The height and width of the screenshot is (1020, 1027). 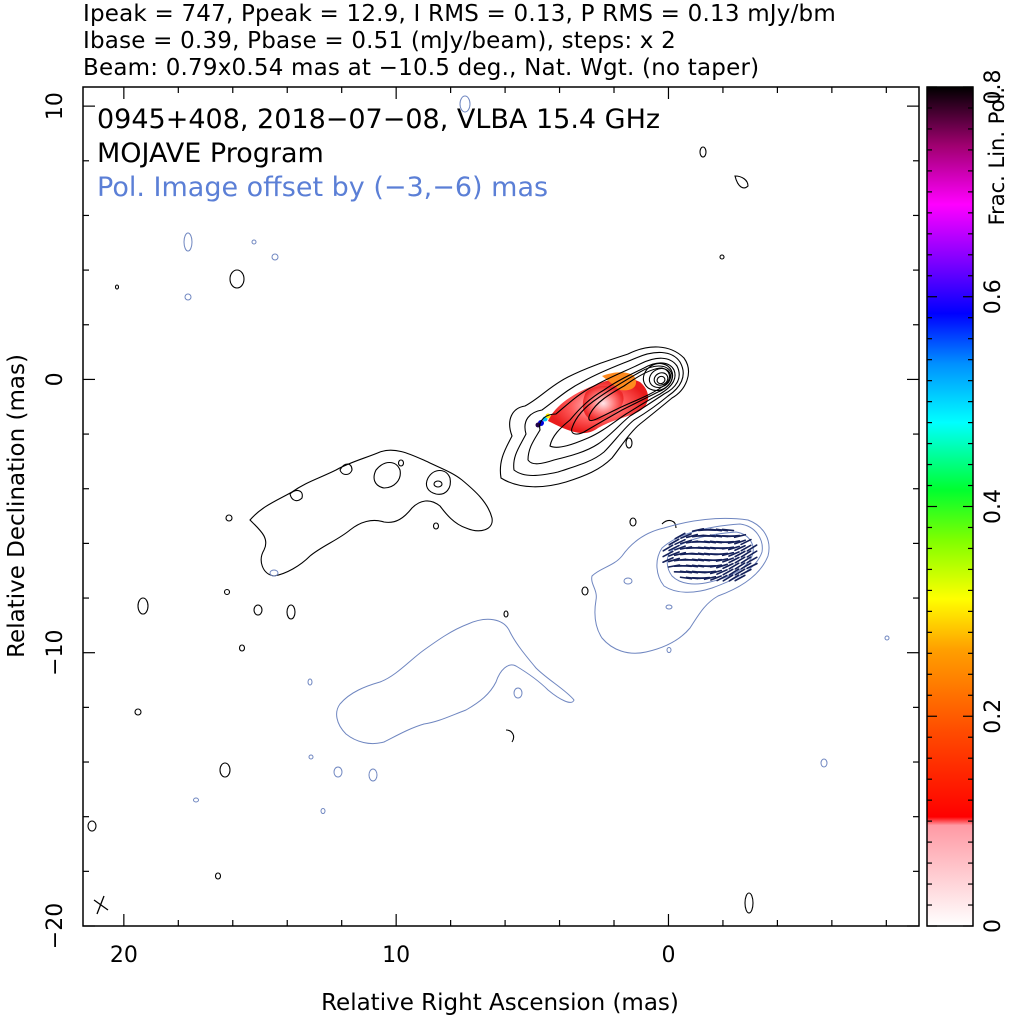 What do you see at coordinates (55, 652) in the screenshot?
I see `y-tick-label: −10` at bounding box center [55, 652].